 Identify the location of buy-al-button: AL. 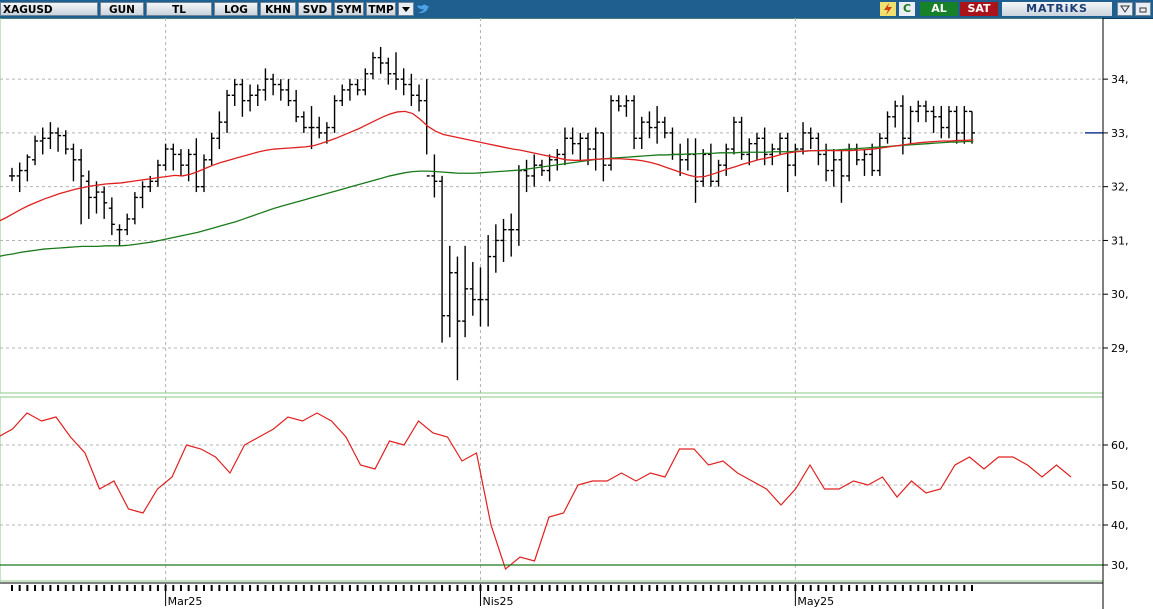
(939, 9).